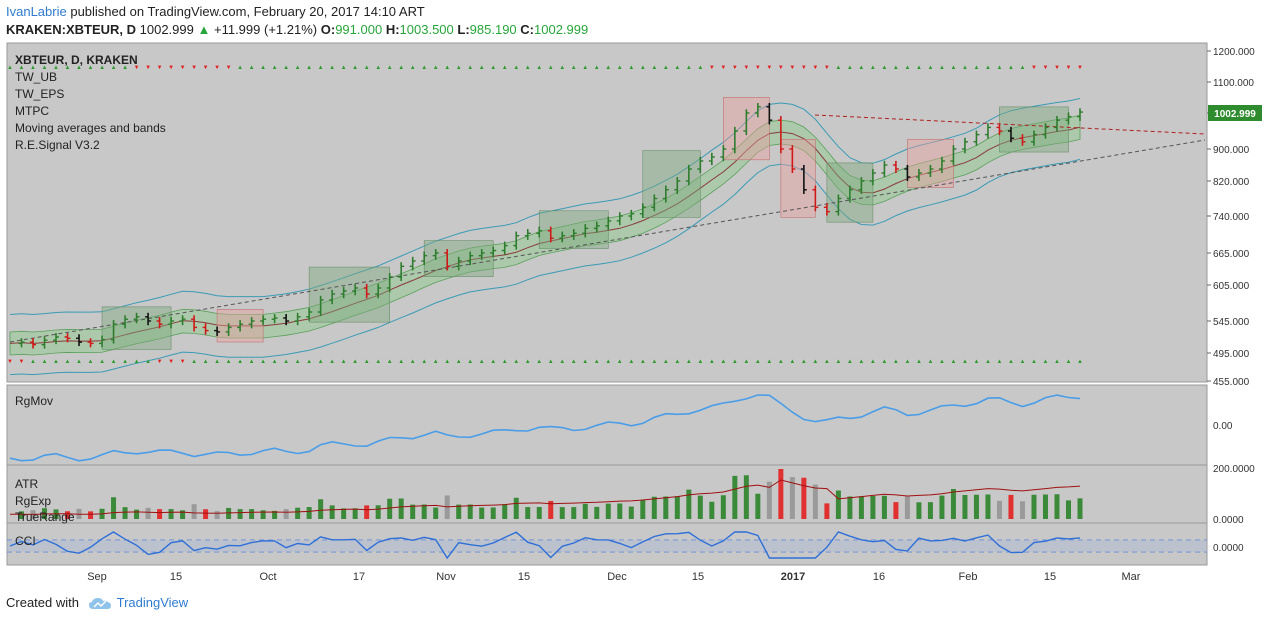 This screenshot has height=620, width=1270. I want to click on legend-item: TW_EPS, so click(39, 94).